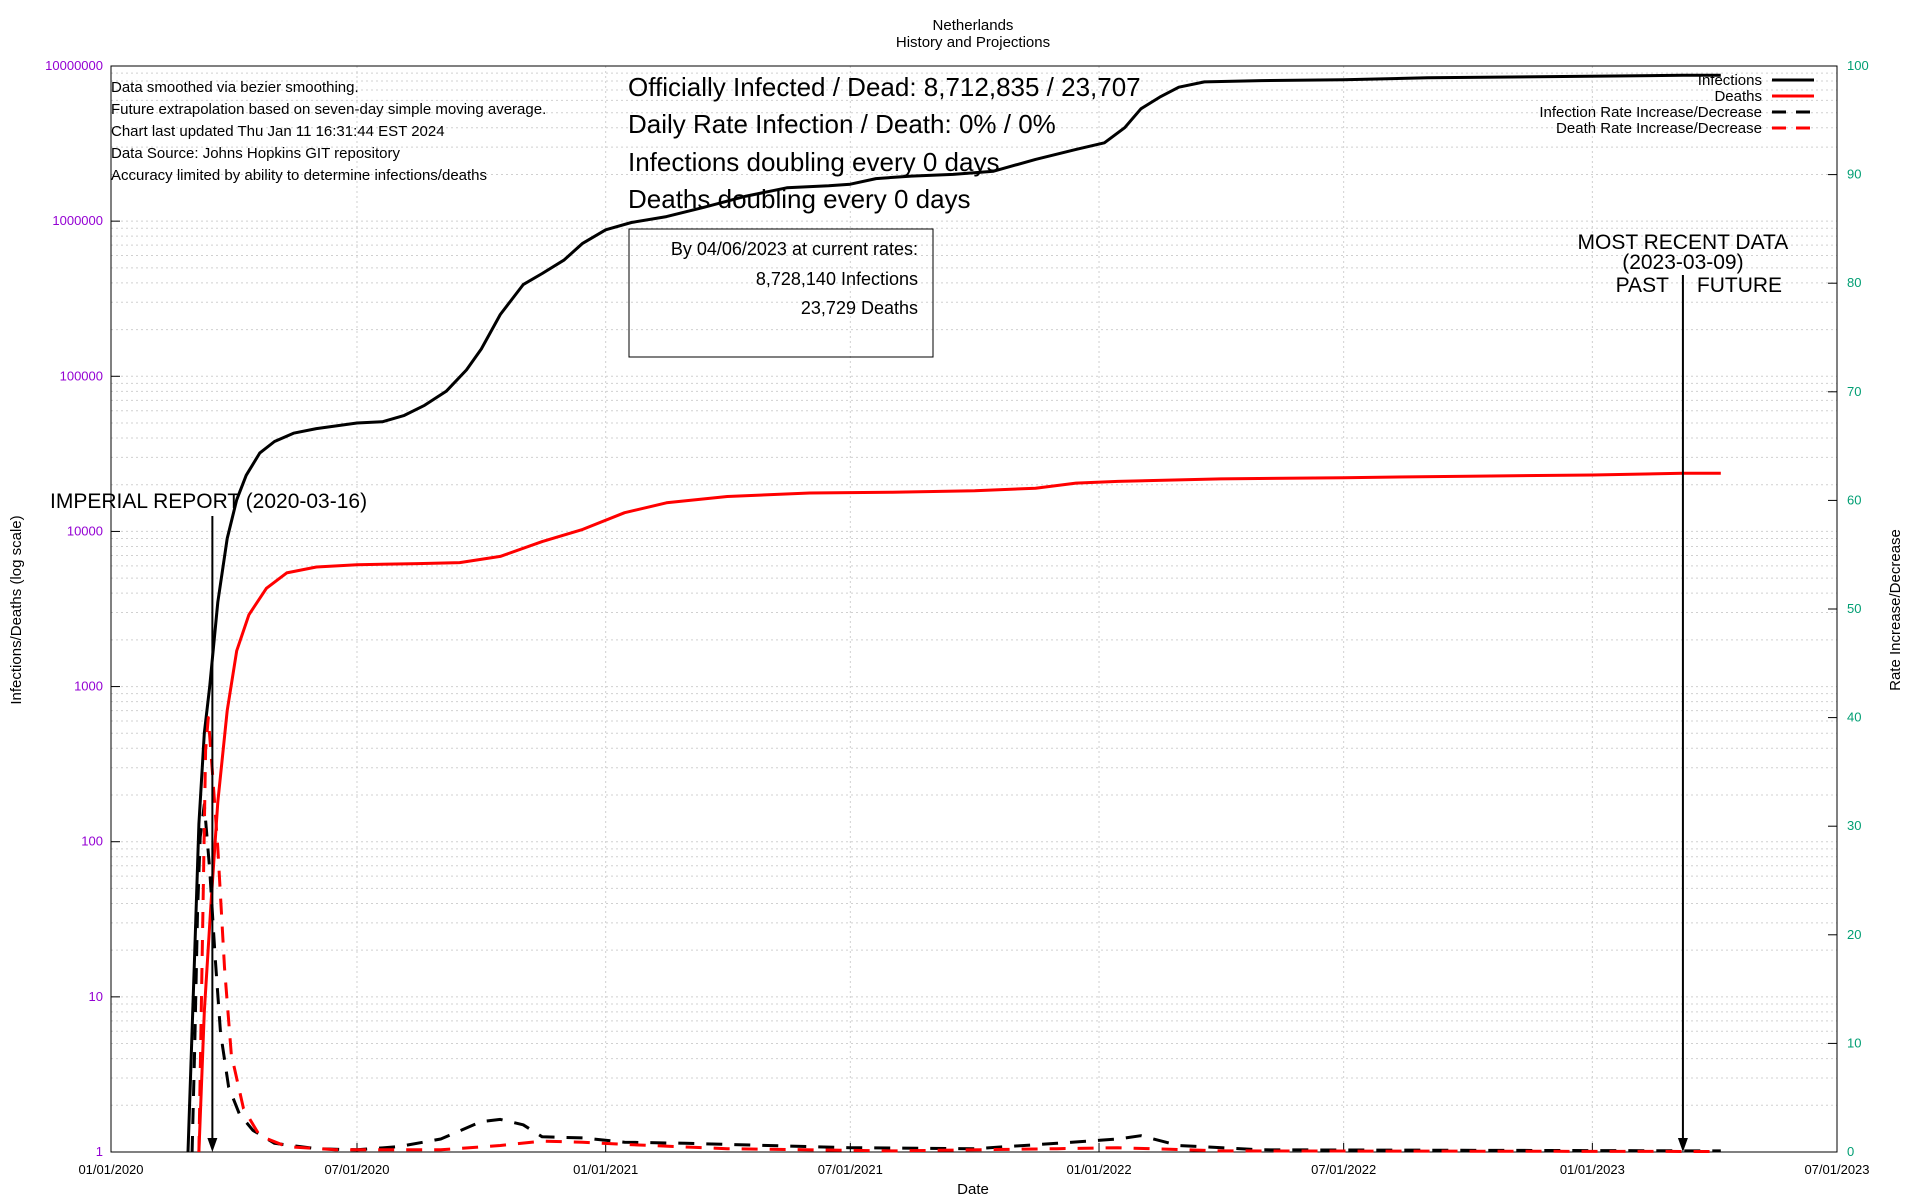 Image resolution: width=1920 pixels, height=1200 pixels. I want to click on y-tick-label: 10000000, so click(74, 65).